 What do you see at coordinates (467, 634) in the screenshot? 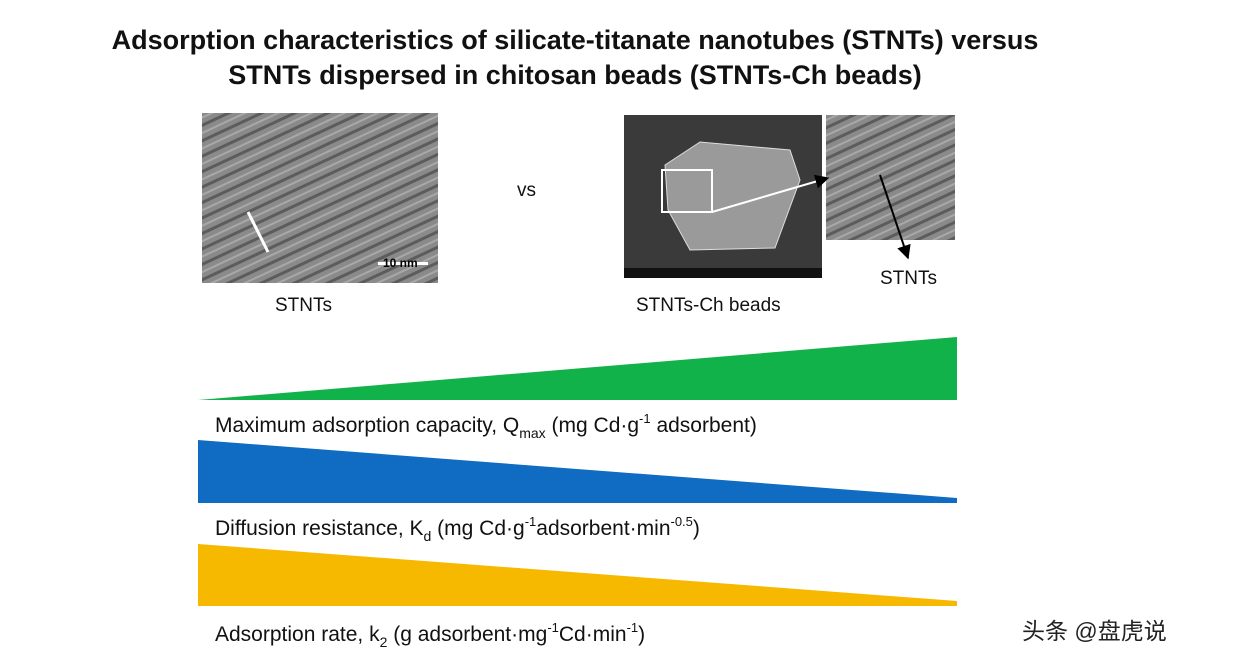
I see `text: (g adsorbent·mg` at bounding box center [467, 634].